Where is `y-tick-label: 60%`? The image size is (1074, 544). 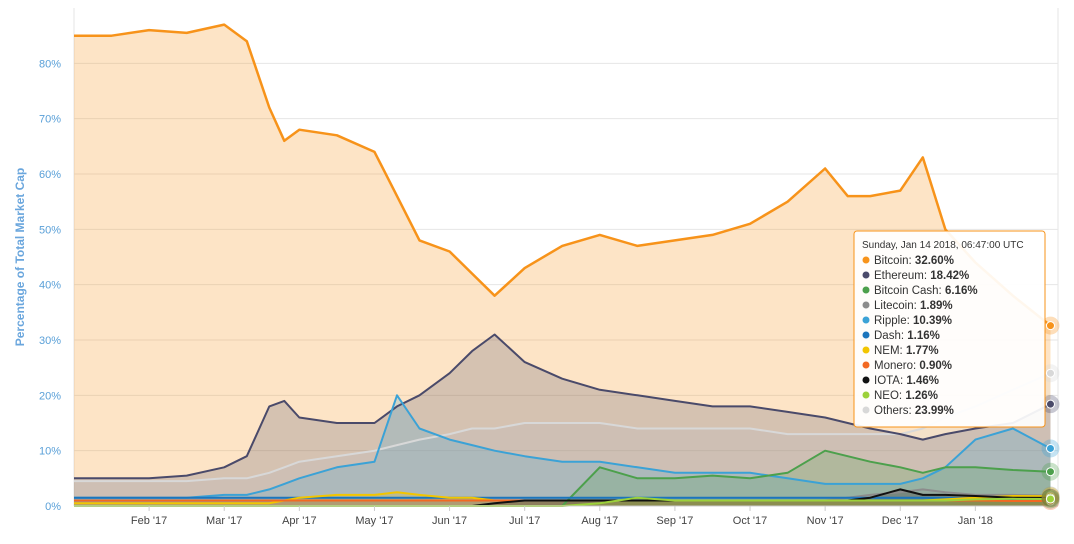 y-tick-label: 60% is located at coordinates (50, 175).